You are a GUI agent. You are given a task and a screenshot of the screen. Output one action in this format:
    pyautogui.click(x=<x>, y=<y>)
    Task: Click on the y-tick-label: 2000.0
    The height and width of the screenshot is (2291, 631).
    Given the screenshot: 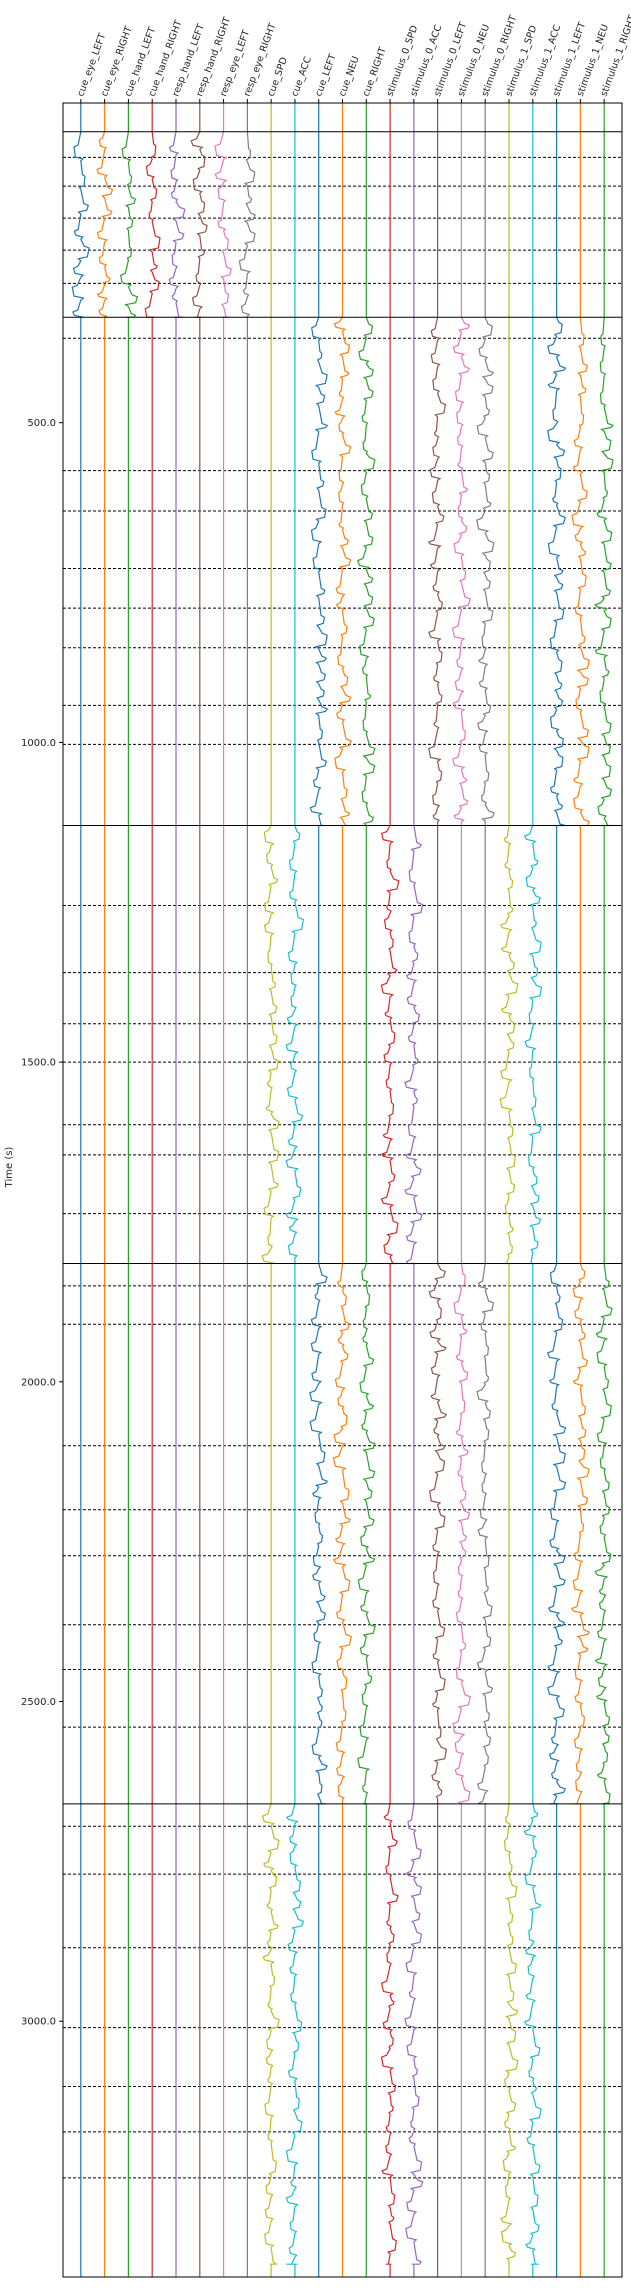 What is the action you would take?
    pyautogui.click(x=38, y=1382)
    